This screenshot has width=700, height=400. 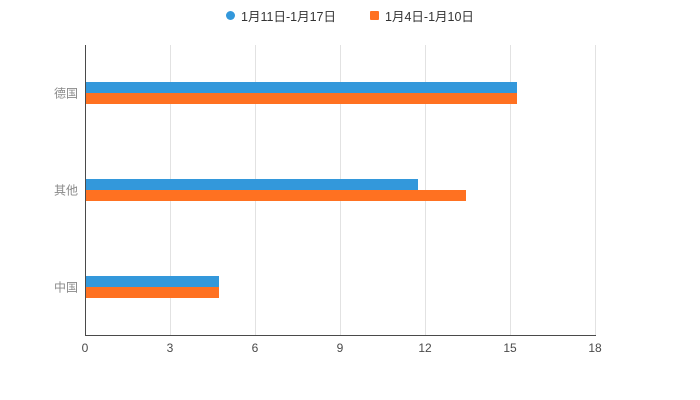 I want to click on x-tick-label: 6, so click(x=255, y=348).